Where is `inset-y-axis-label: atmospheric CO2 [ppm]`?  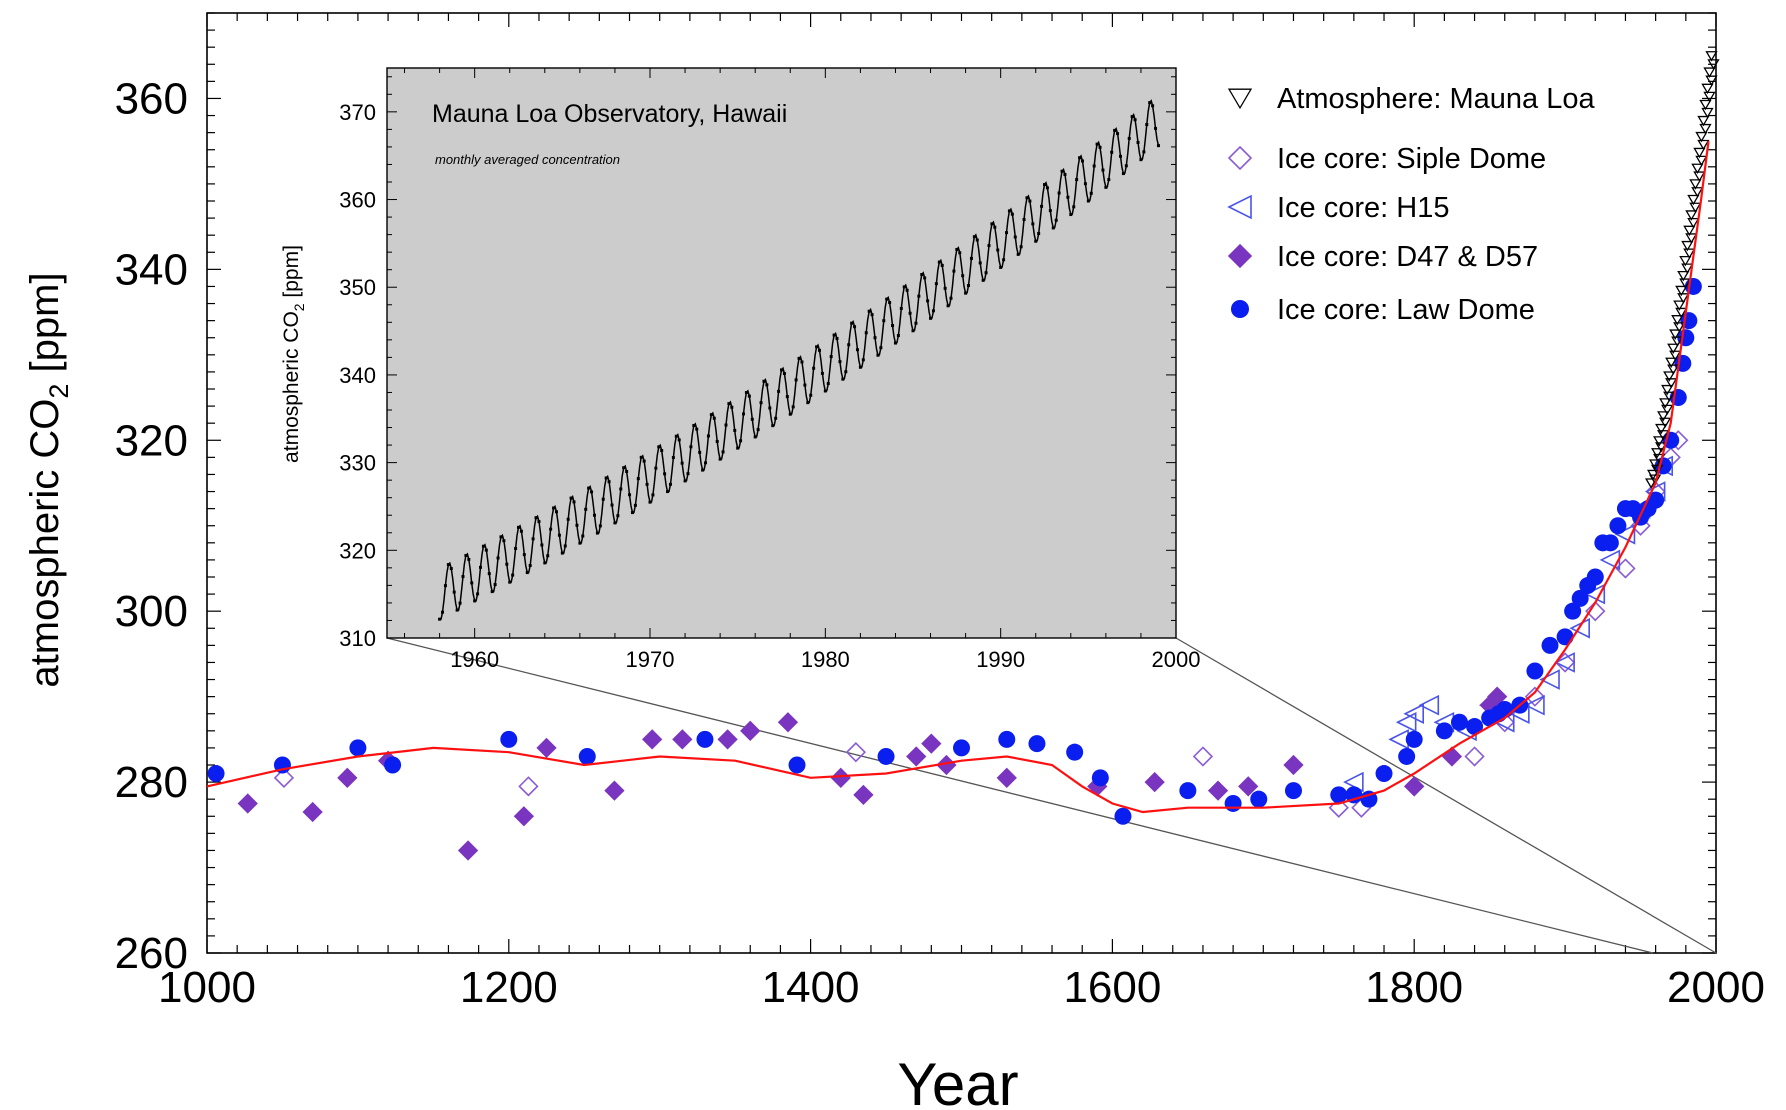 inset-y-axis-label: atmospheric CO2 [ppm] is located at coordinates (293, 354).